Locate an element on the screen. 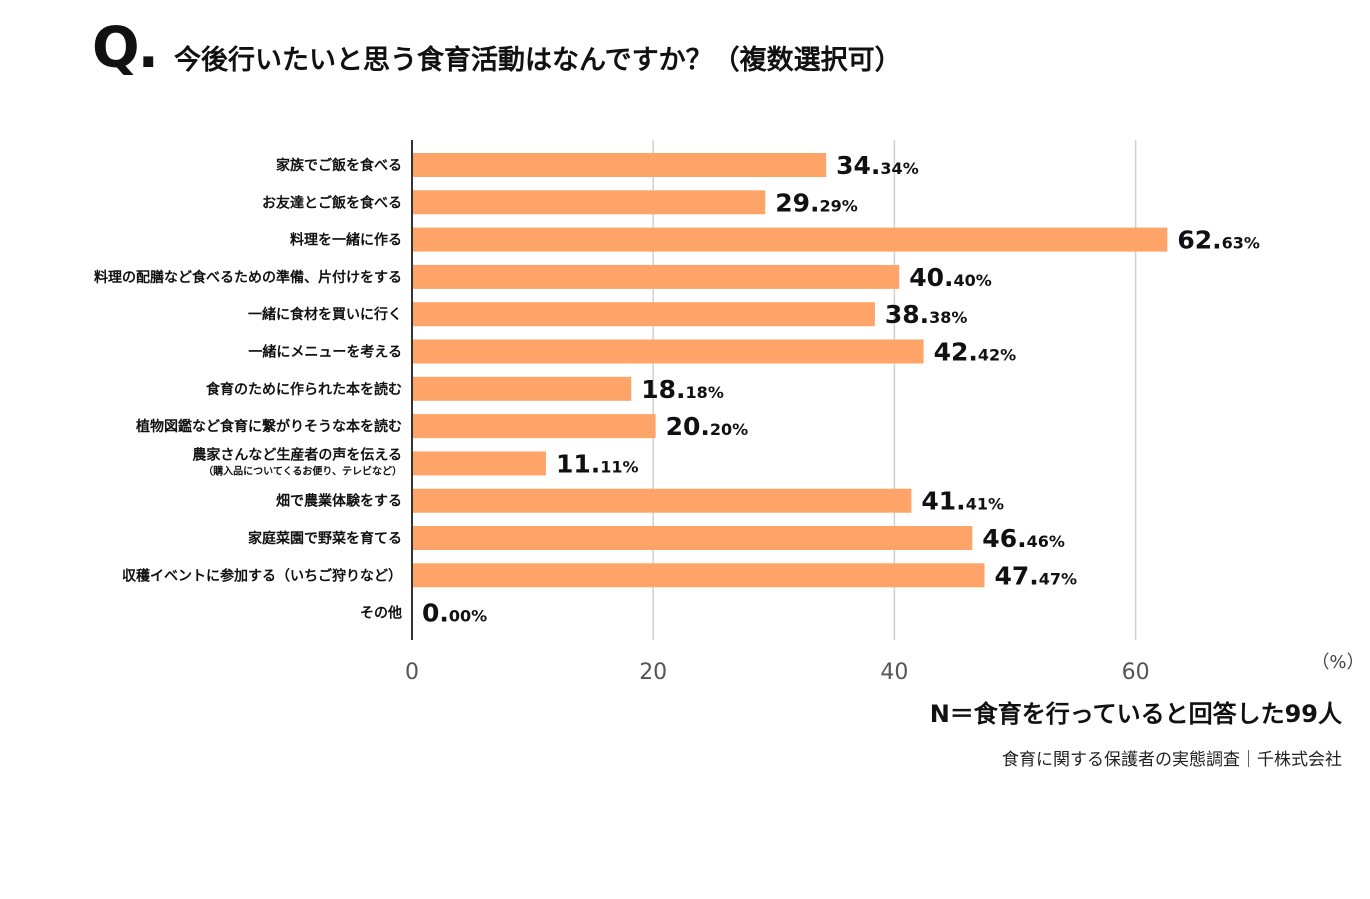 This screenshot has width=1370, height=899. value-label: 0.00% is located at coordinates (454, 613).